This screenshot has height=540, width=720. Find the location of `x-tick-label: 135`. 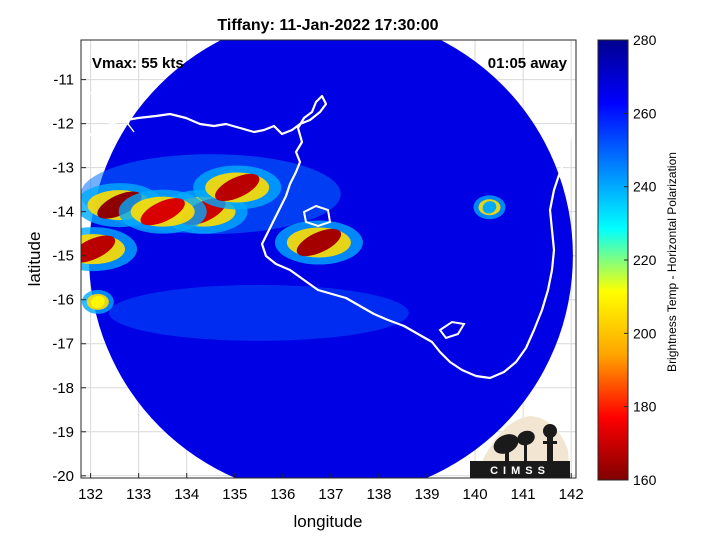

x-tick-label: 135 is located at coordinates (234, 494).